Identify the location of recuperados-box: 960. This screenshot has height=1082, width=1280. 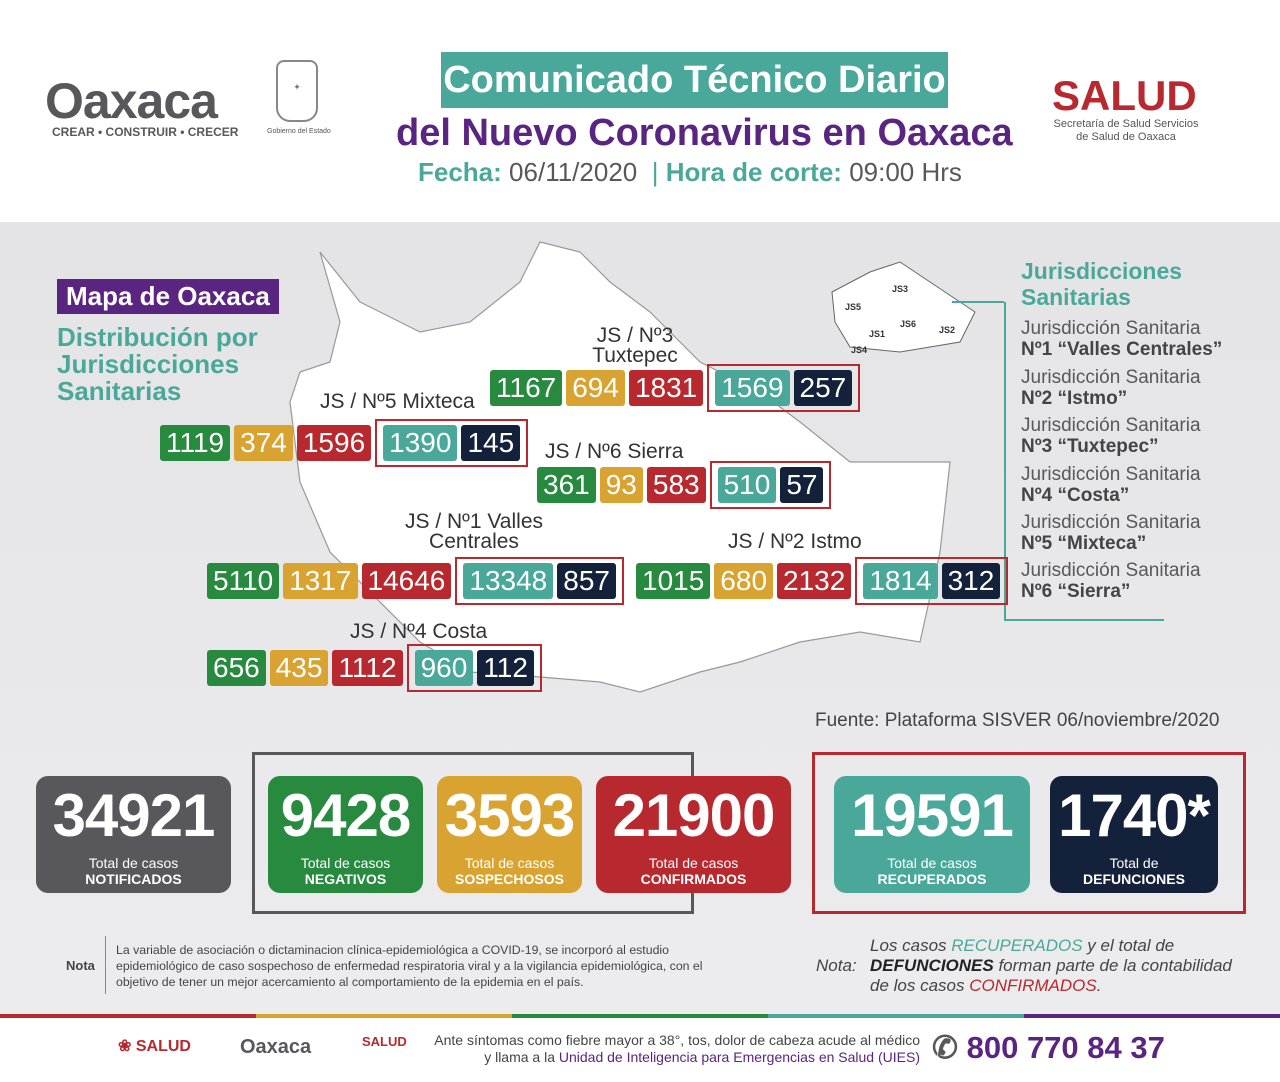
(444, 668).